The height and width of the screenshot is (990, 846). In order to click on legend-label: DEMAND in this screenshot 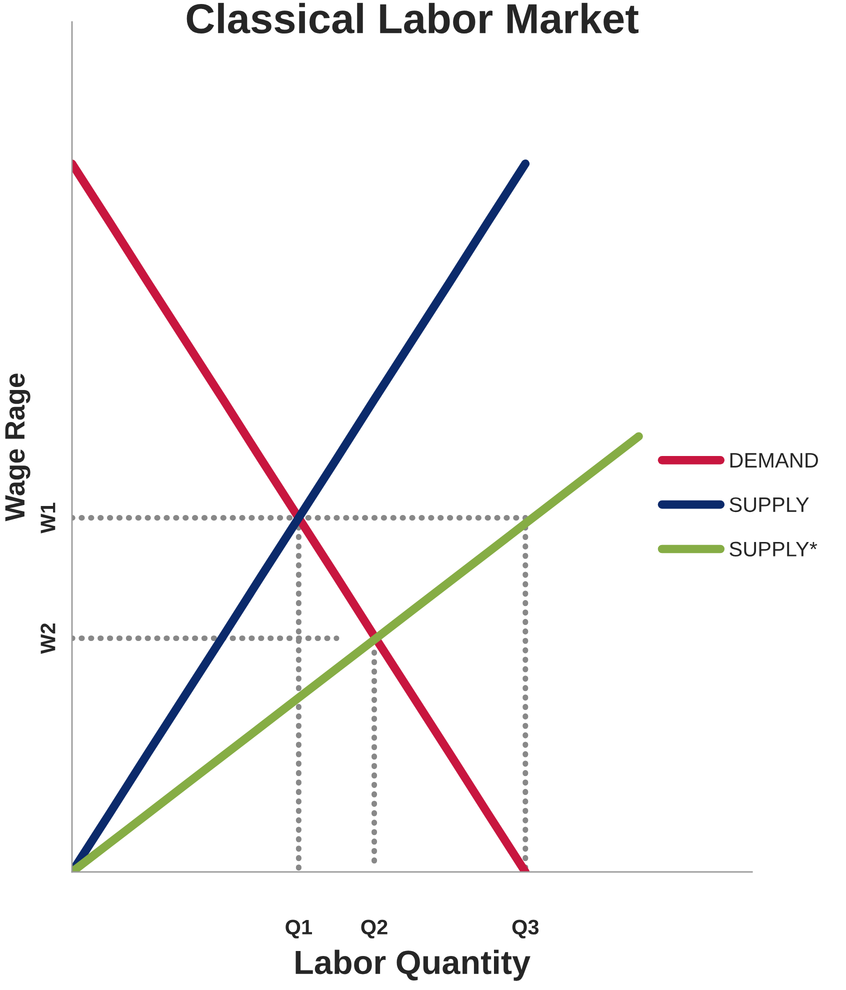, I will do `click(774, 460)`.